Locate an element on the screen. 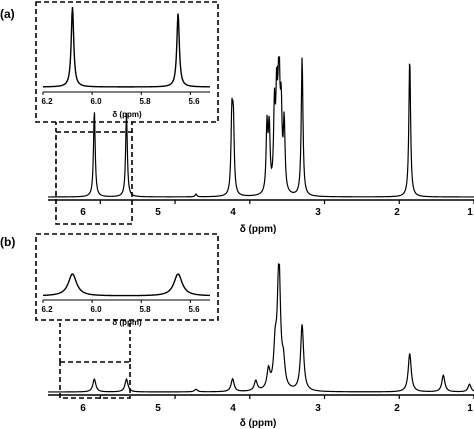 This screenshot has height=429, width=474. panel-b-inset-tick-6.2: 6.2 is located at coordinates (47, 309).